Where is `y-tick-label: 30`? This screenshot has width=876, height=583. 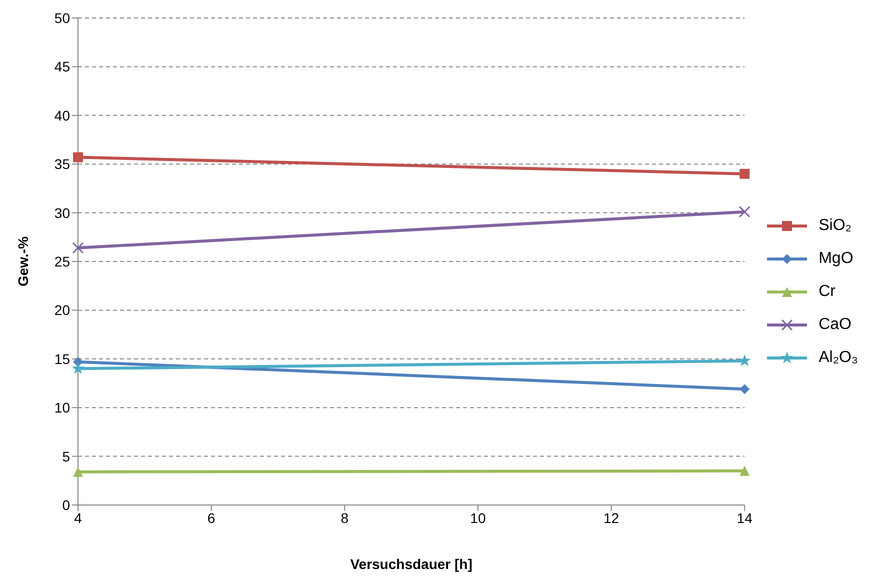
y-tick-label: 30 is located at coordinates (62, 212).